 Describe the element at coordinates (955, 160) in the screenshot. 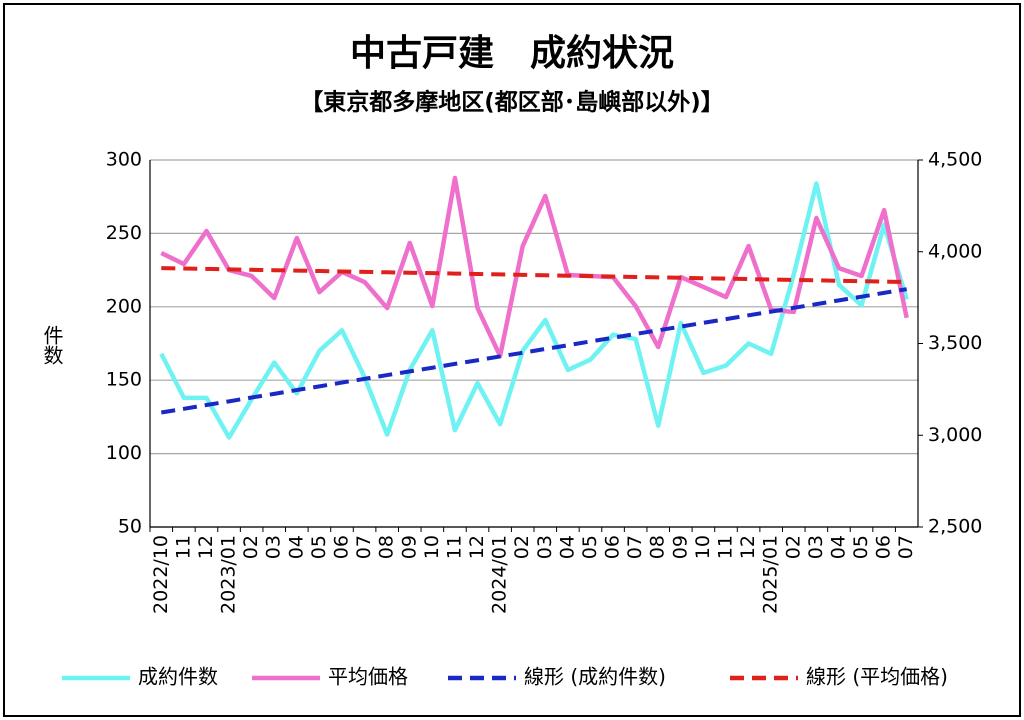

I see `y2-tick-label: 4,500` at that location.